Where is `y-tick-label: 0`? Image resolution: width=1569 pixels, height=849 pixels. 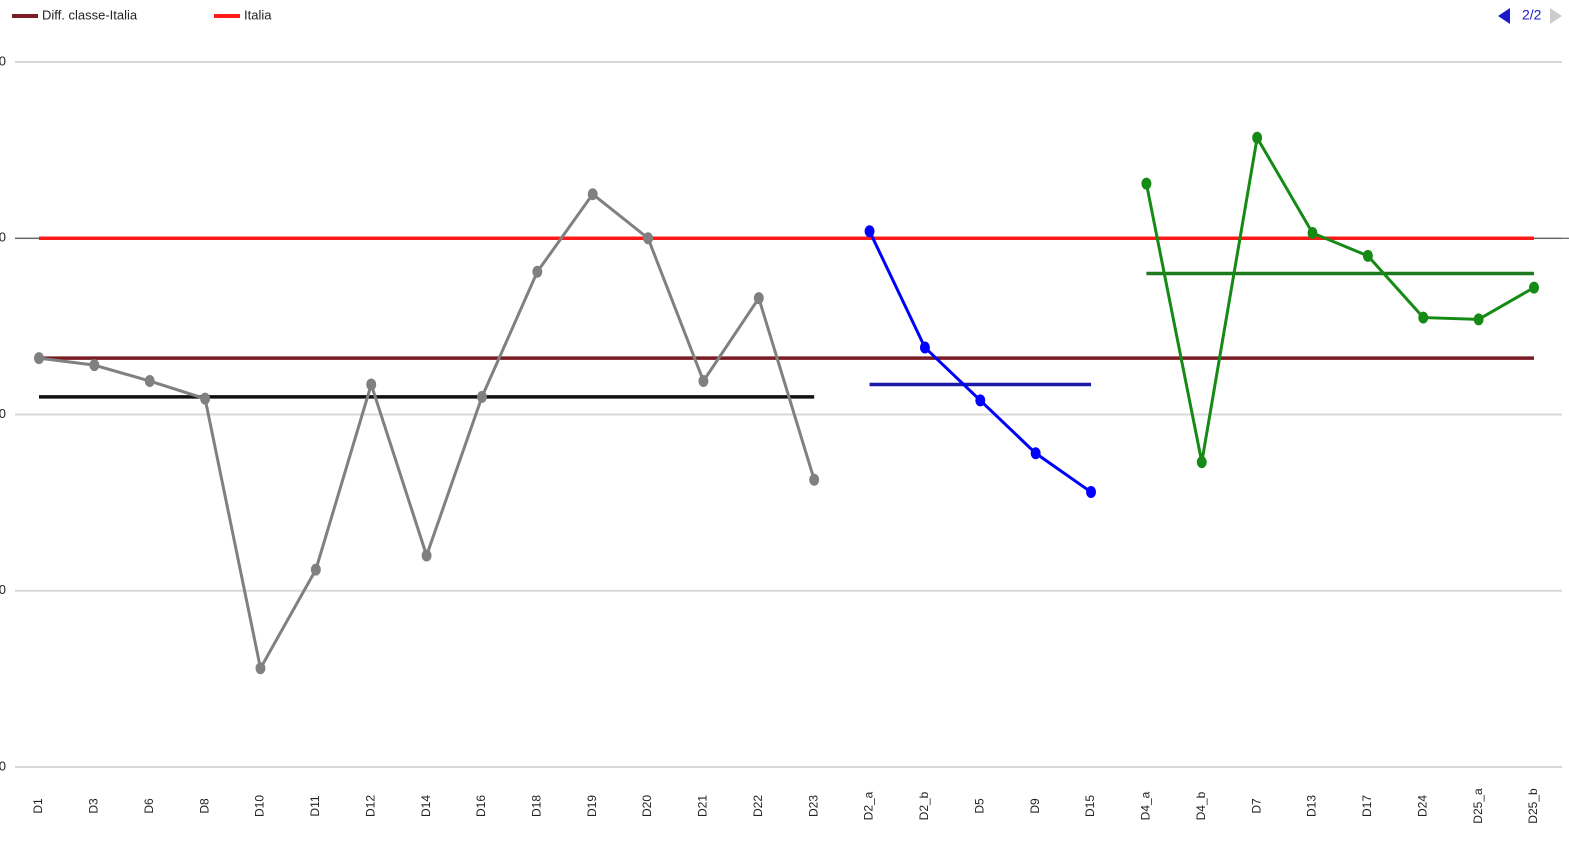
y-tick-label: 0 is located at coordinates (3, 237).